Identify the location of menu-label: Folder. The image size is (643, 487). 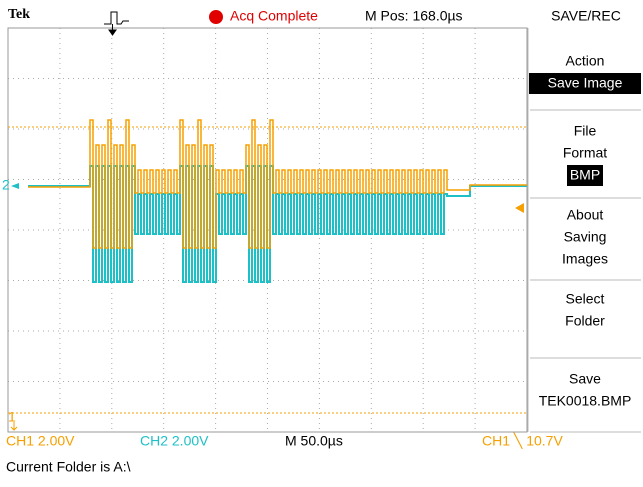
(585, 321).